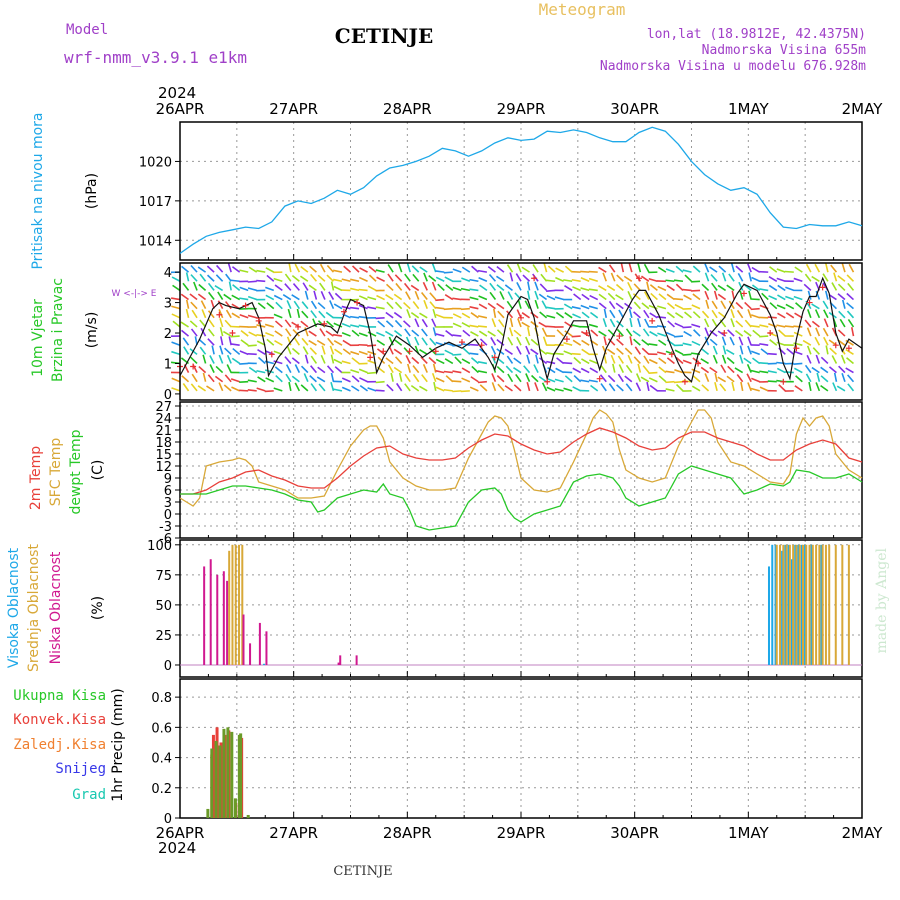 The height and width of the screenshot is (900, 900). Describe the element at coordinates (14, 607) in the screenshot. I see `high-cloud-title: Visoka Oblacnost` at that location.